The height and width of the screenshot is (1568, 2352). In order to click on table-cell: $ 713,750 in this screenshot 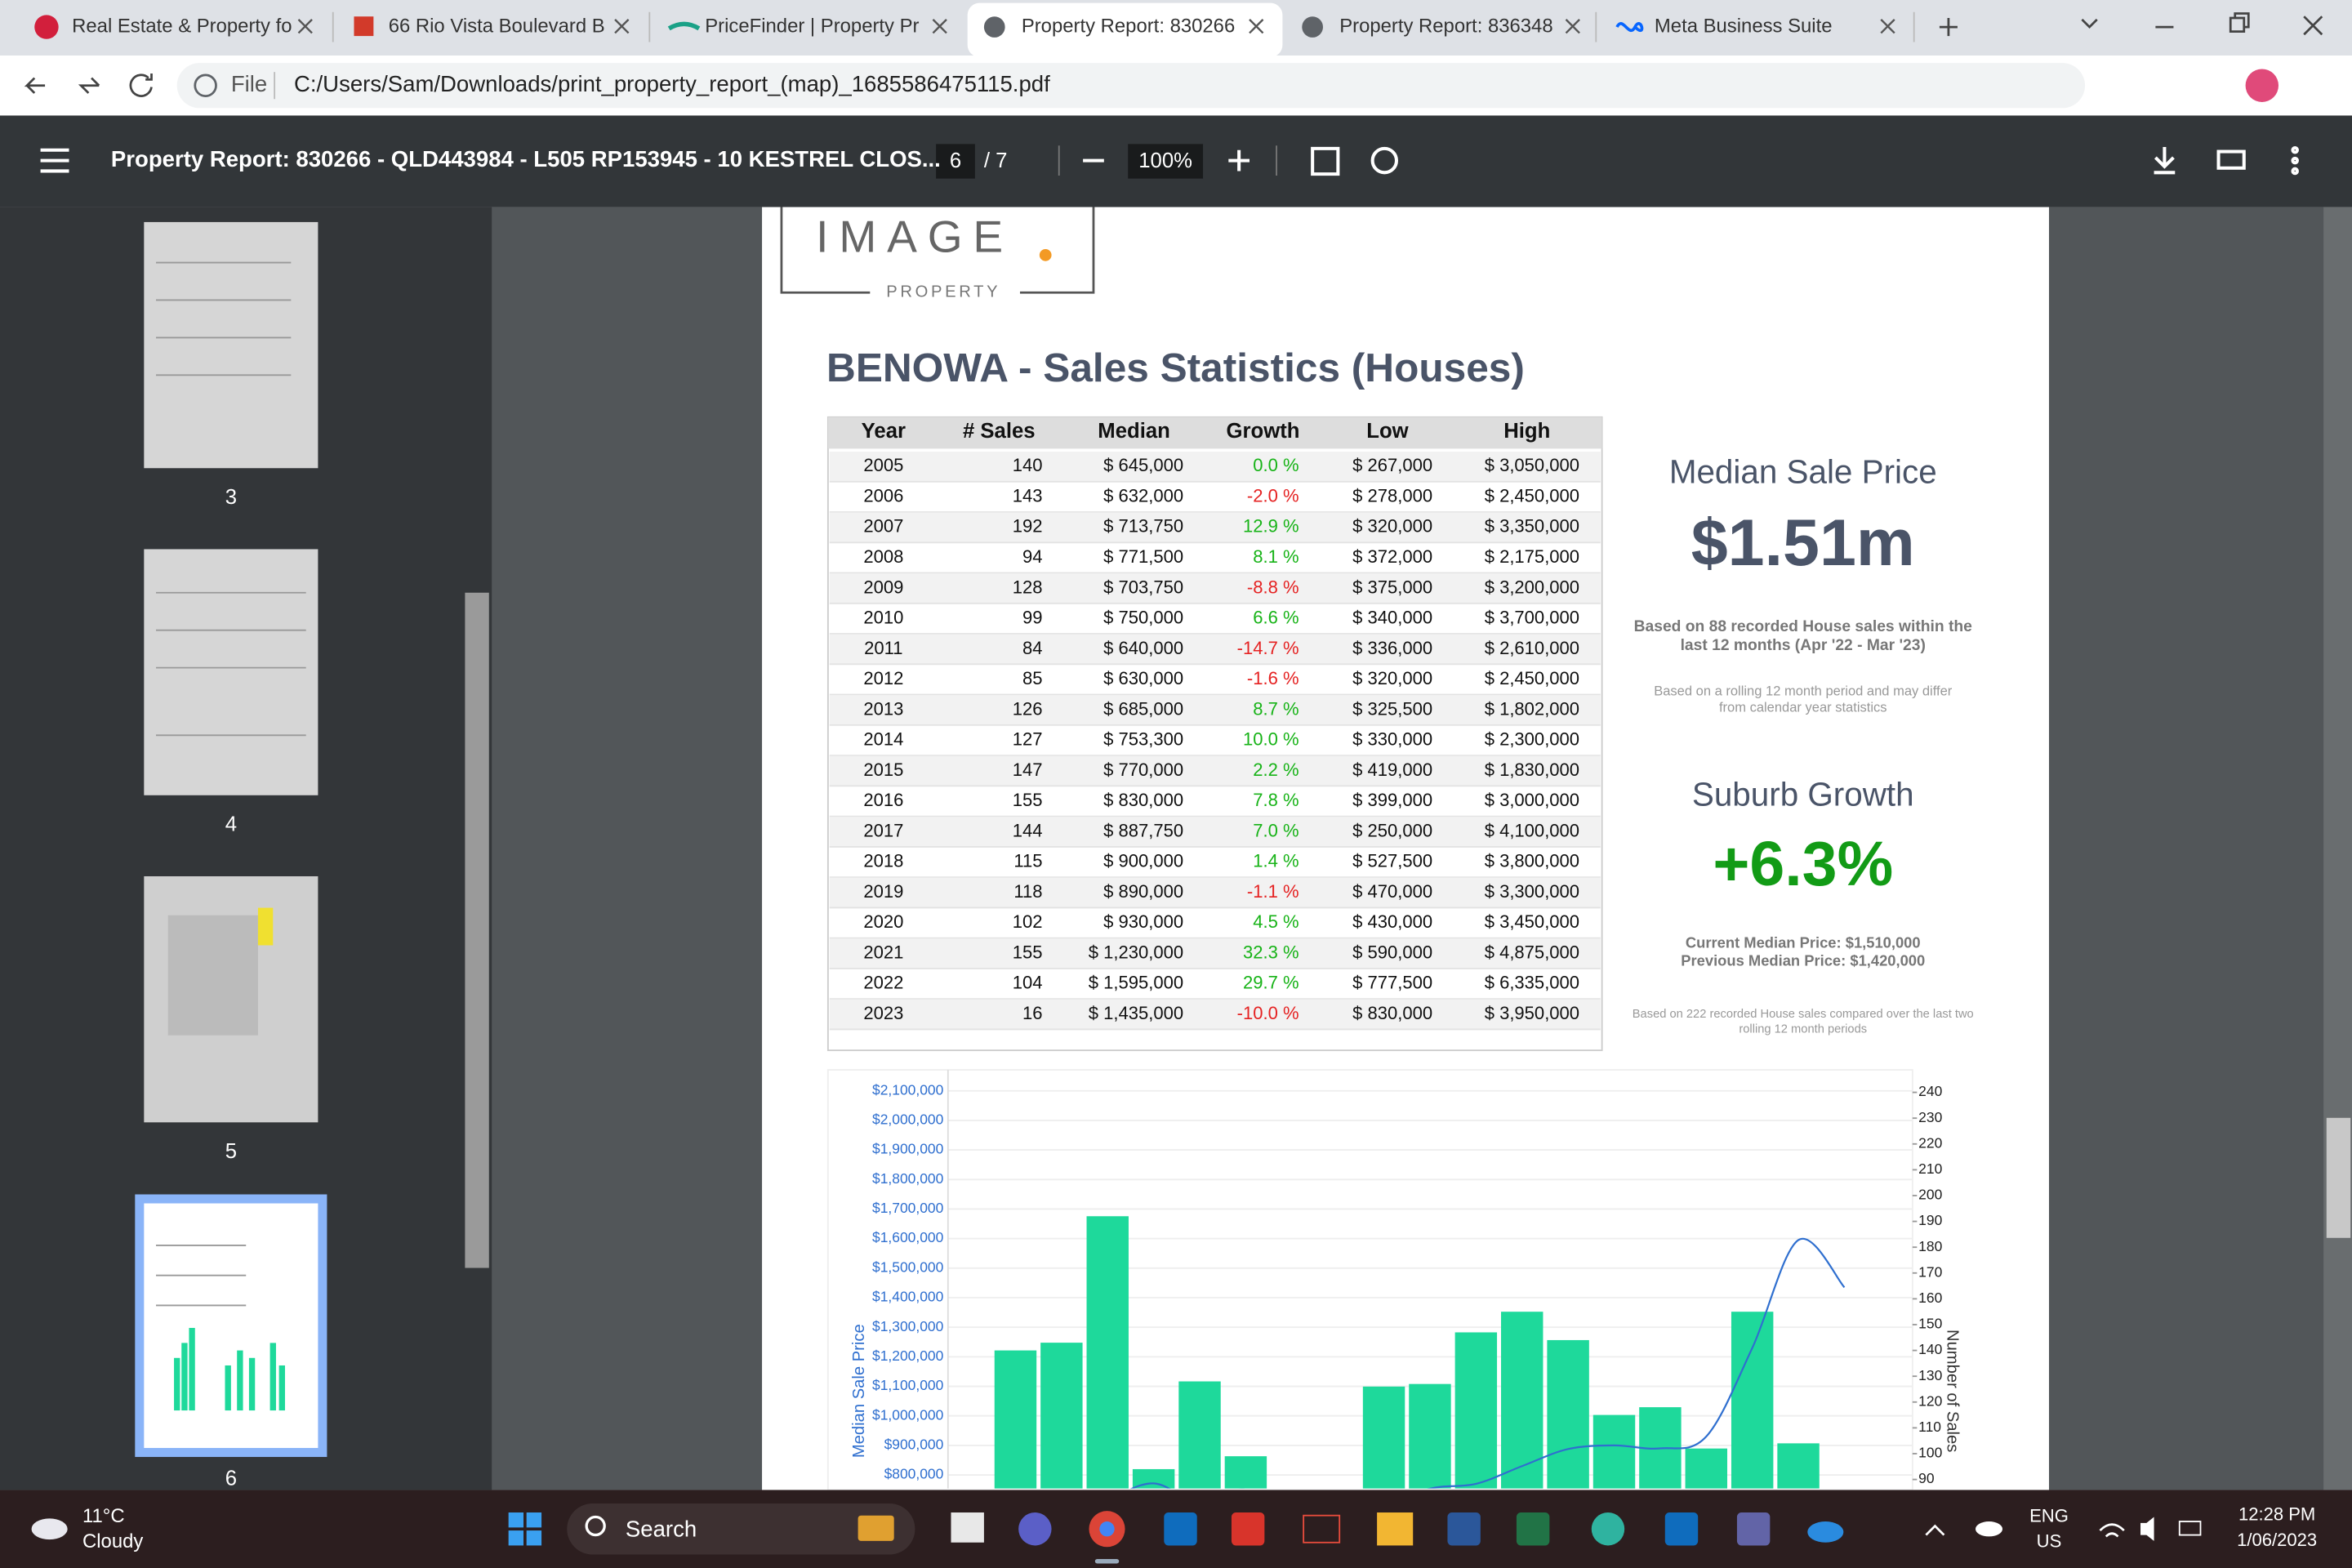, I will do `click(1143, 526)`.